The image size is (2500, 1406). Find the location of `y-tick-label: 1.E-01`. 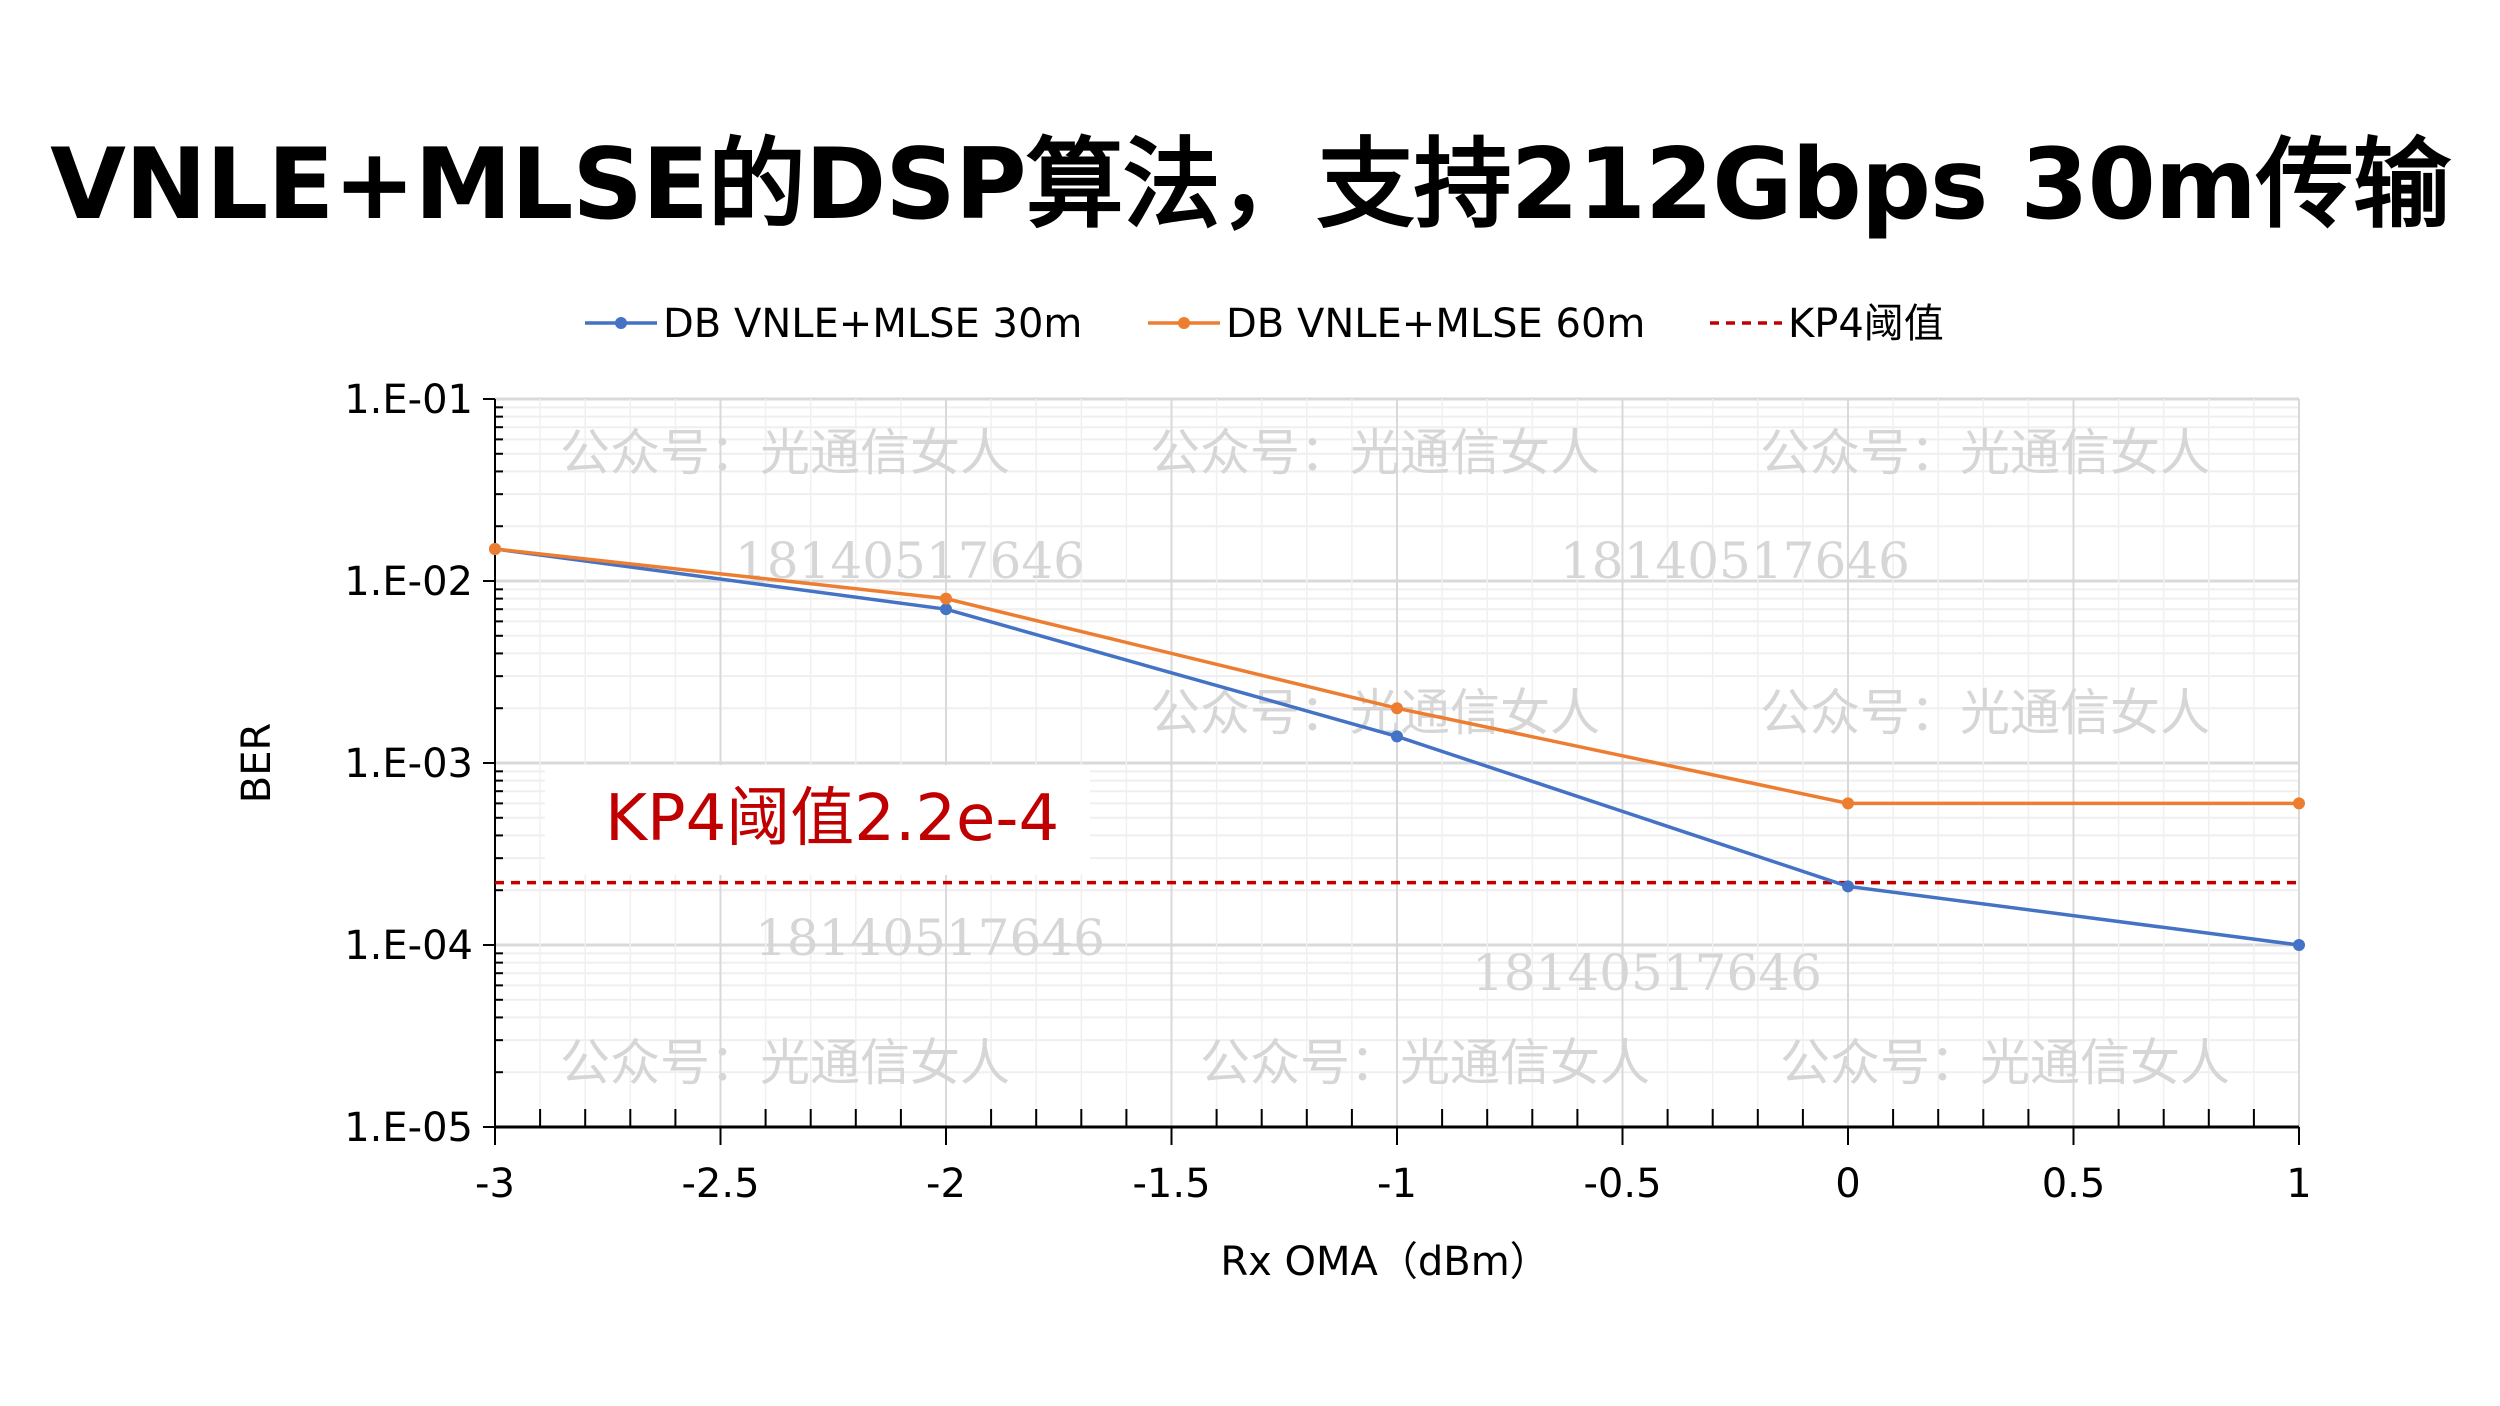

y-tick-label: 1.E-01 is located at coordinates (408, 400).